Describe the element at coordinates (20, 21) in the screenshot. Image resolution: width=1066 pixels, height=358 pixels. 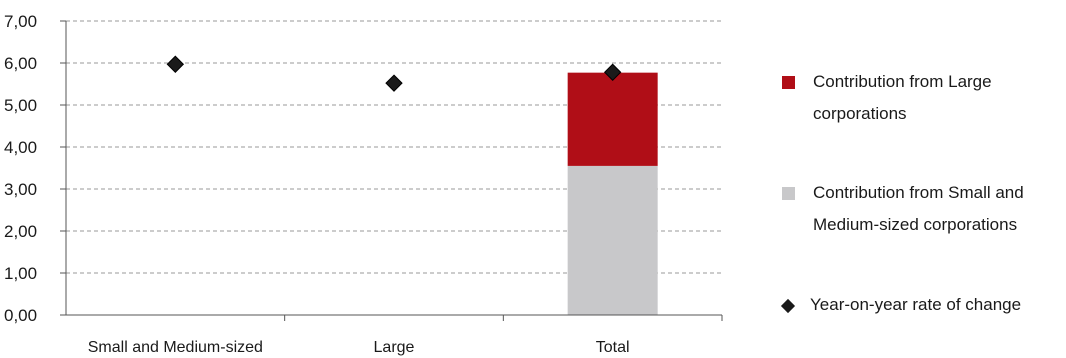
I see `y-tick-label: 7,00` at that location.